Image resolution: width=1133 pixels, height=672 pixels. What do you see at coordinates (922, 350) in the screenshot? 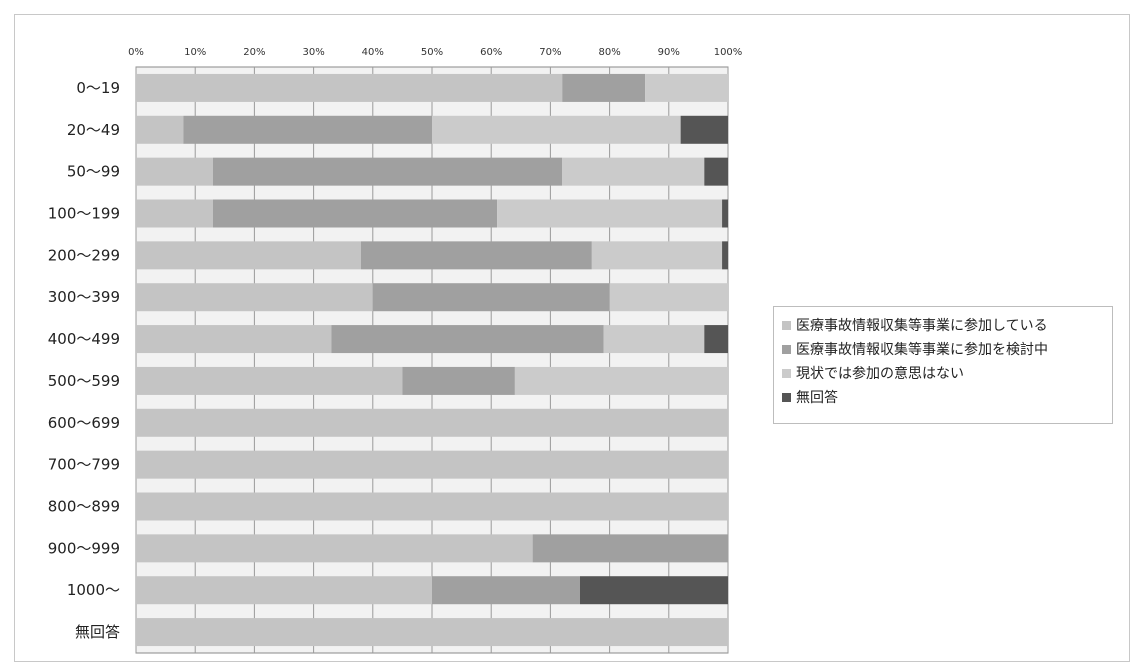
I see `legend-label-considering: 医療事故情報収集等事業に参加を検討中` at bounding box center [922, 350].